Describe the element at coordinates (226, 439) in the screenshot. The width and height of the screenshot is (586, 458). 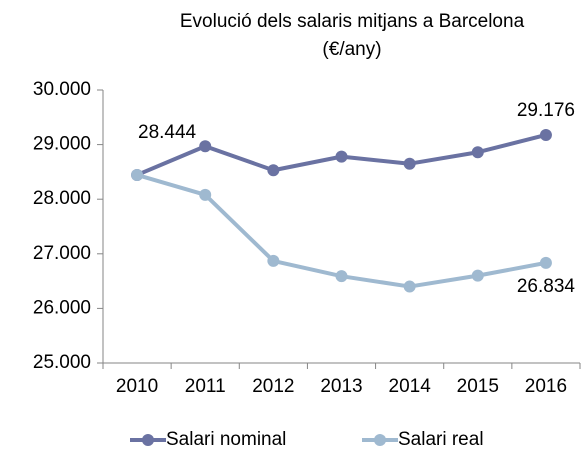
I see `legend-label: Salari nominal` at that location.